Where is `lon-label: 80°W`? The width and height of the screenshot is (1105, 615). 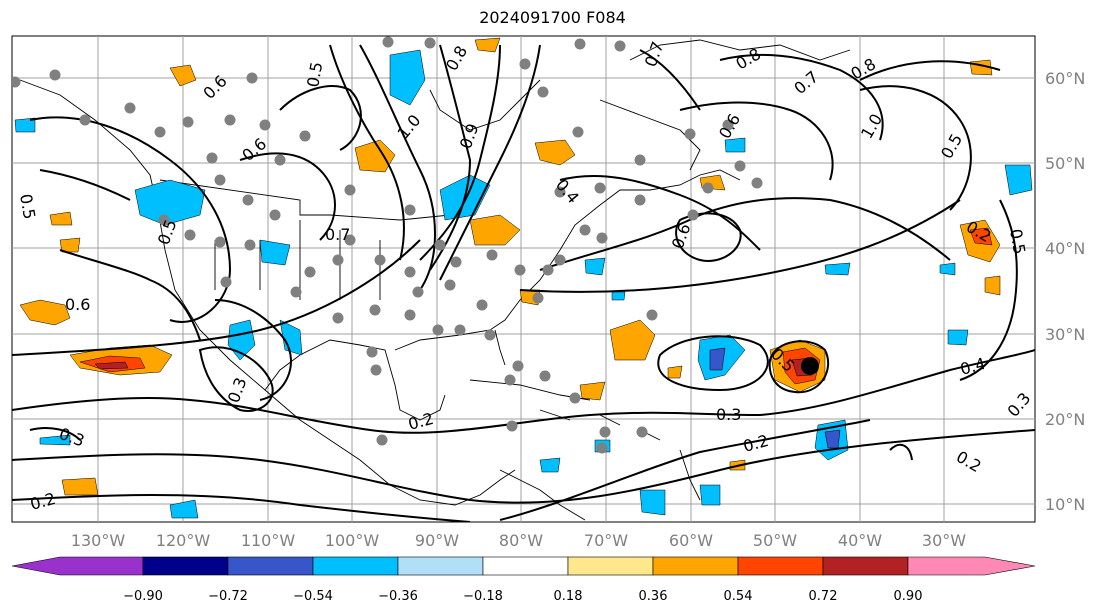 lon-label: 80°W is located at coordinates (521, 540).